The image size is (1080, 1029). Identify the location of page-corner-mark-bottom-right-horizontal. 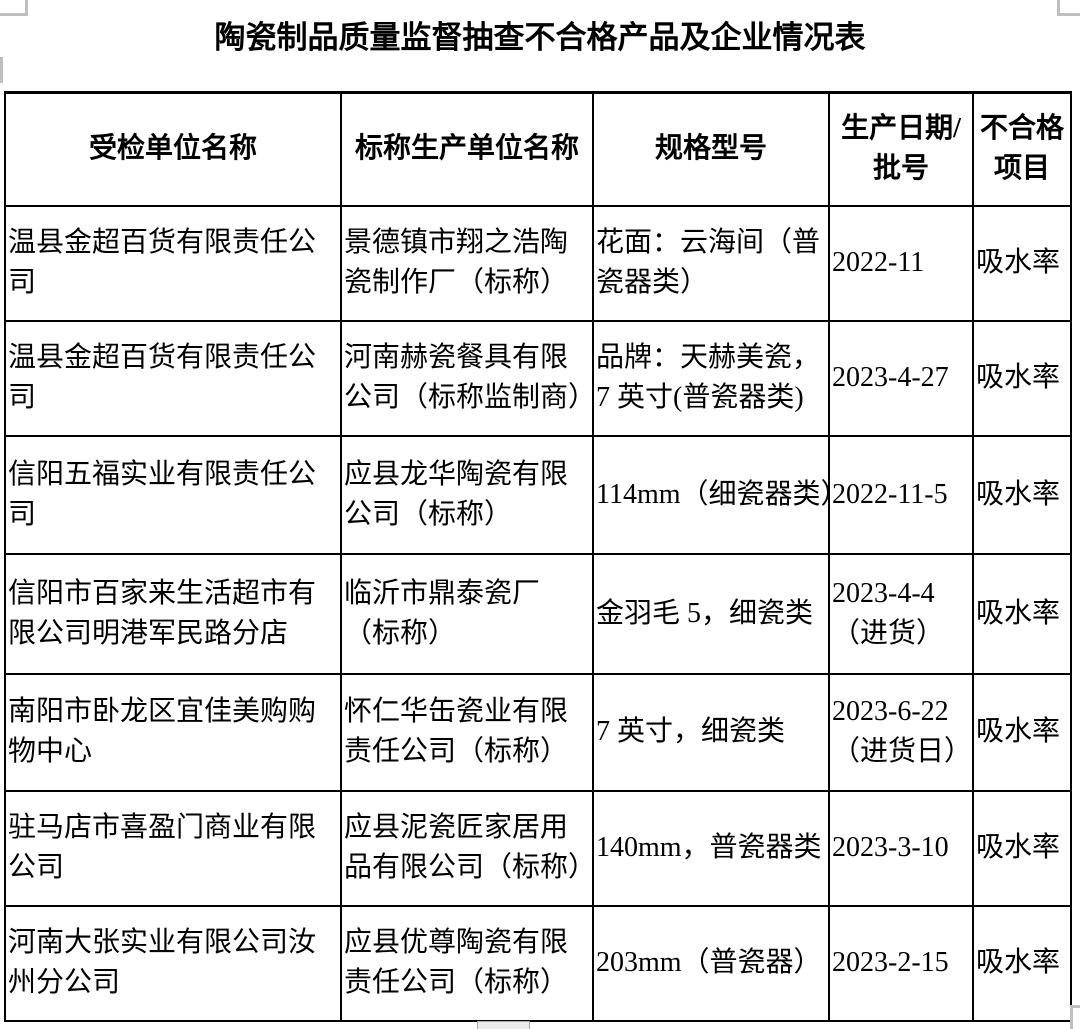
(1075, 1006).